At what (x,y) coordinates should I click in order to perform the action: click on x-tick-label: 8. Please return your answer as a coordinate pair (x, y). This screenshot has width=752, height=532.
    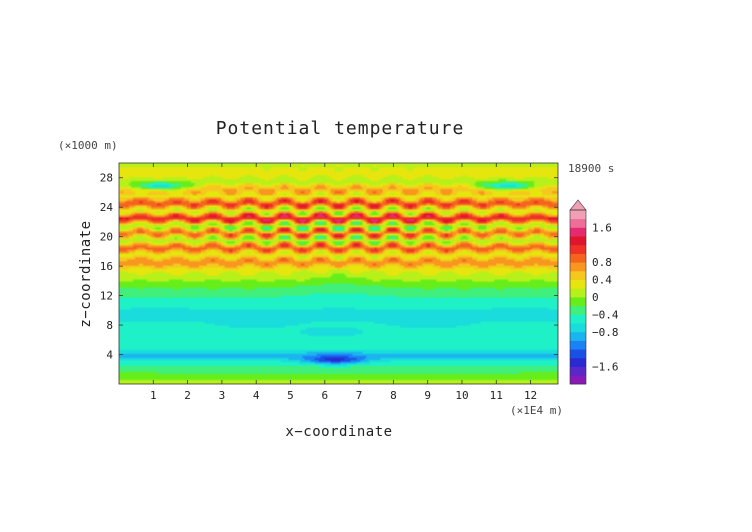
    Looking at the image, I should click on (393, 395).